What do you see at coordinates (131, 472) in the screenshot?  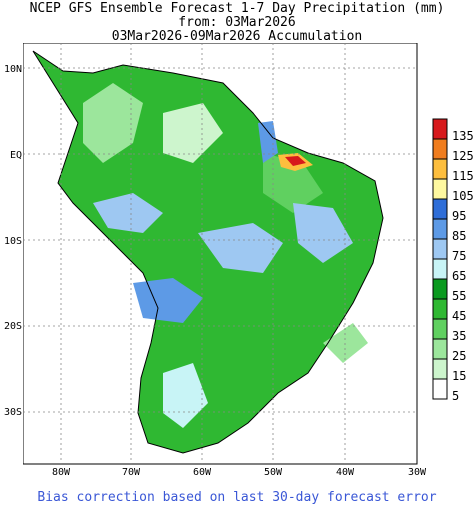 I see `lon-label-70w: 70W` at bounding box center [131, 472].